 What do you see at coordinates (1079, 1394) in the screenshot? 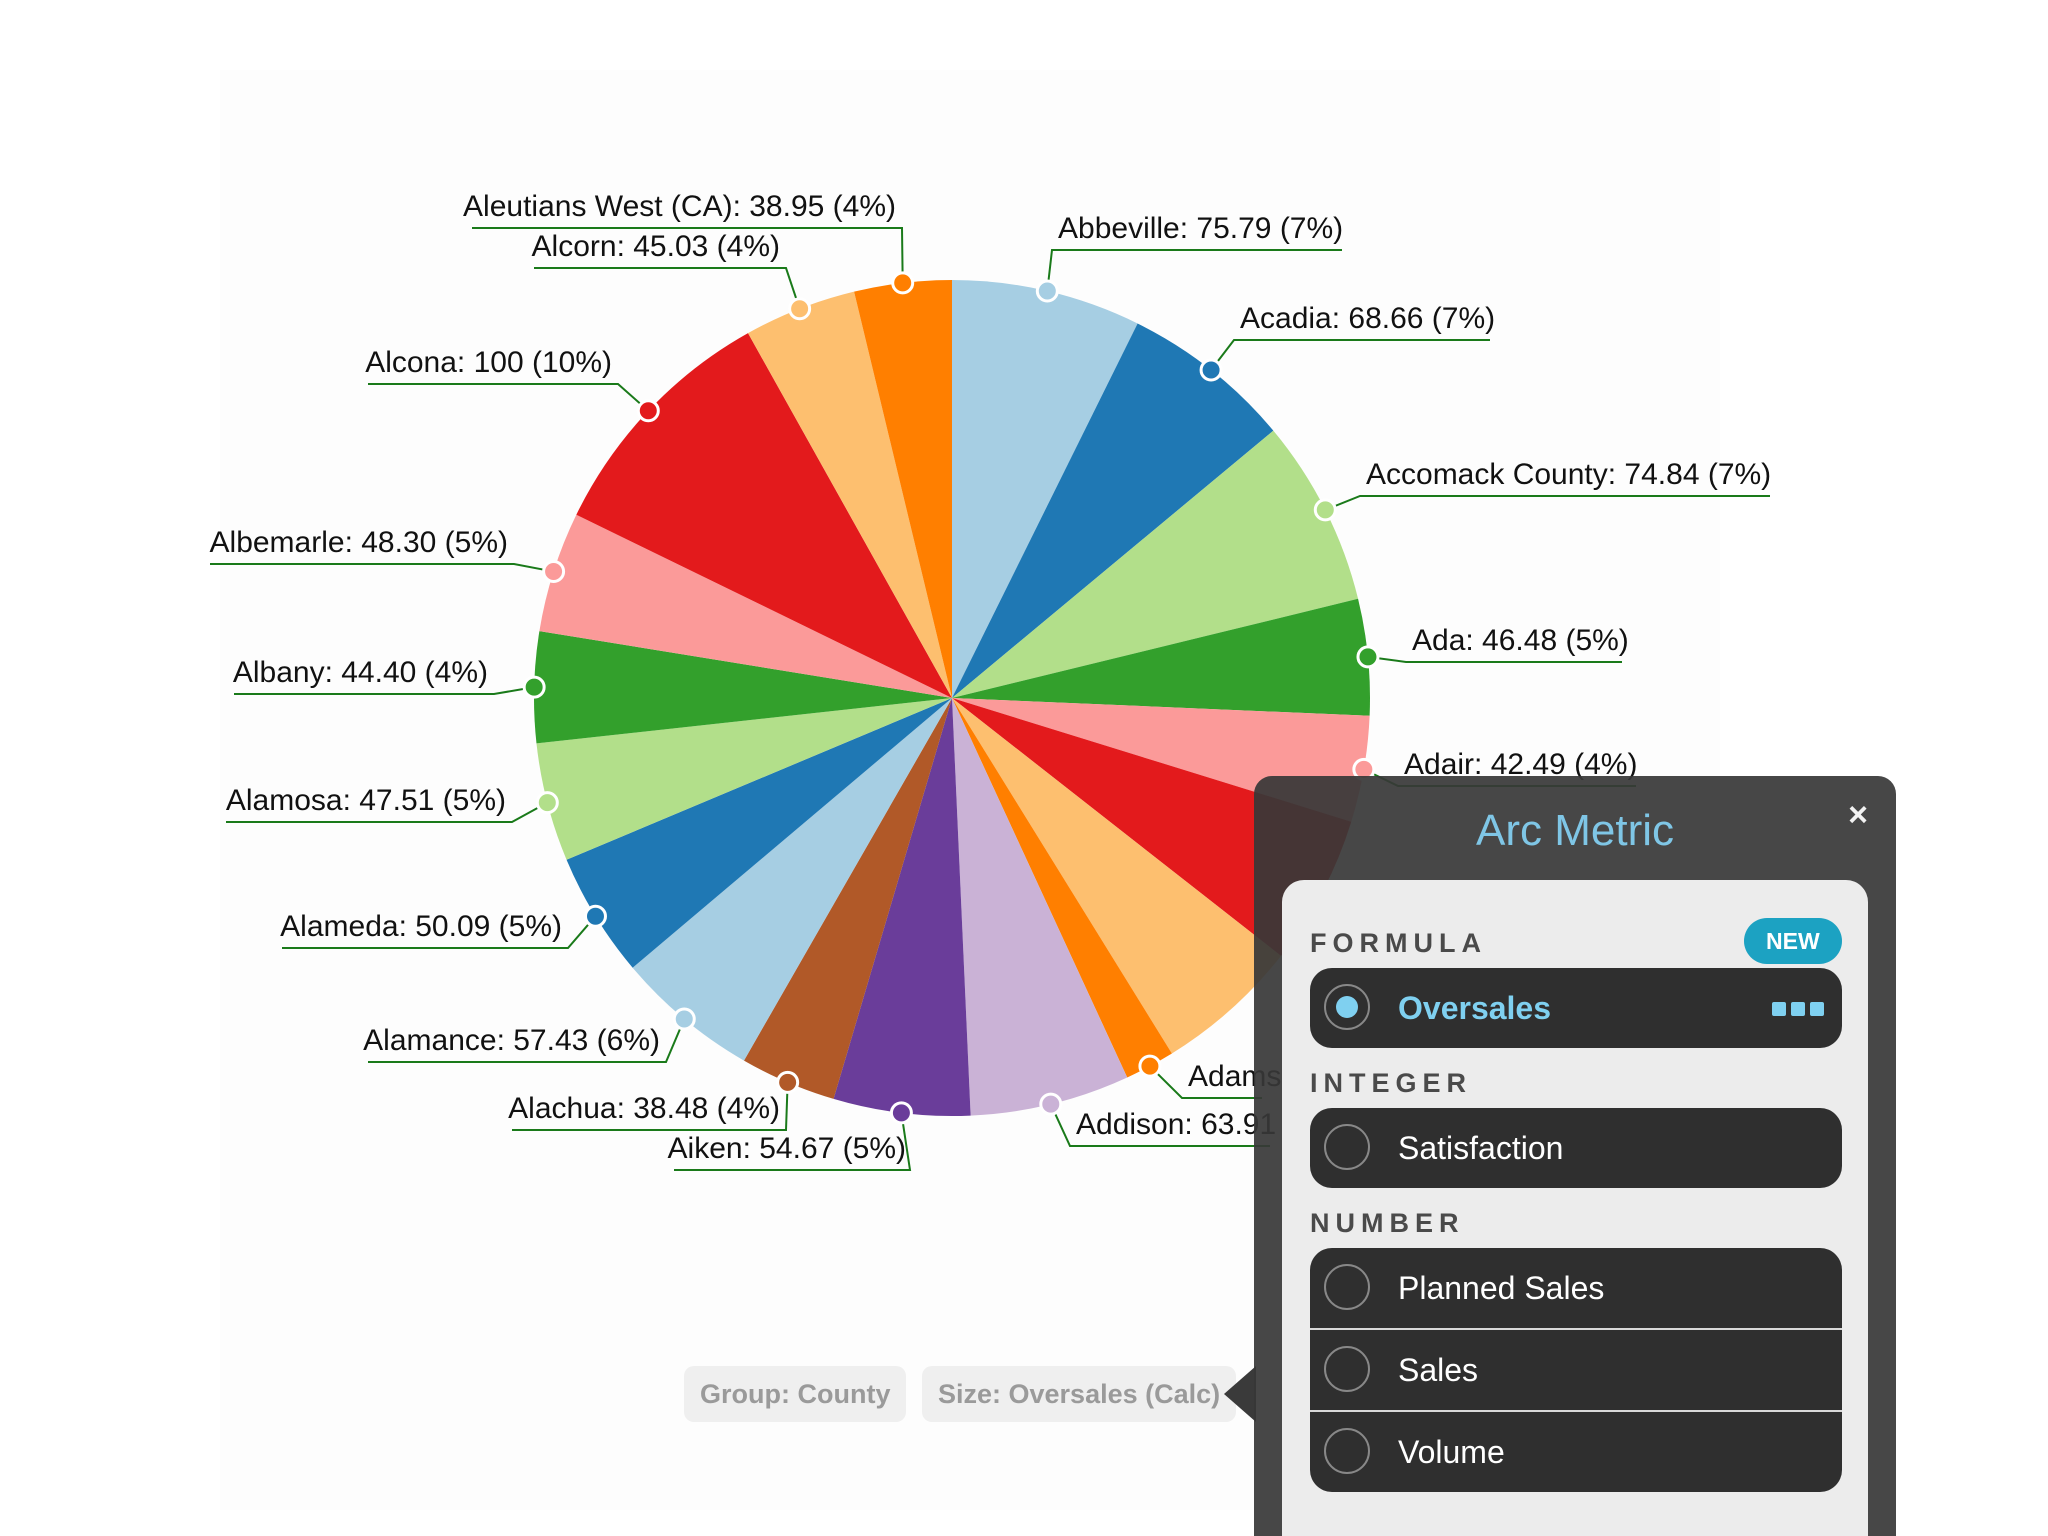
I see `size-chip: Size: Oversales (Calc)` at bounding box center [1079, 1394].